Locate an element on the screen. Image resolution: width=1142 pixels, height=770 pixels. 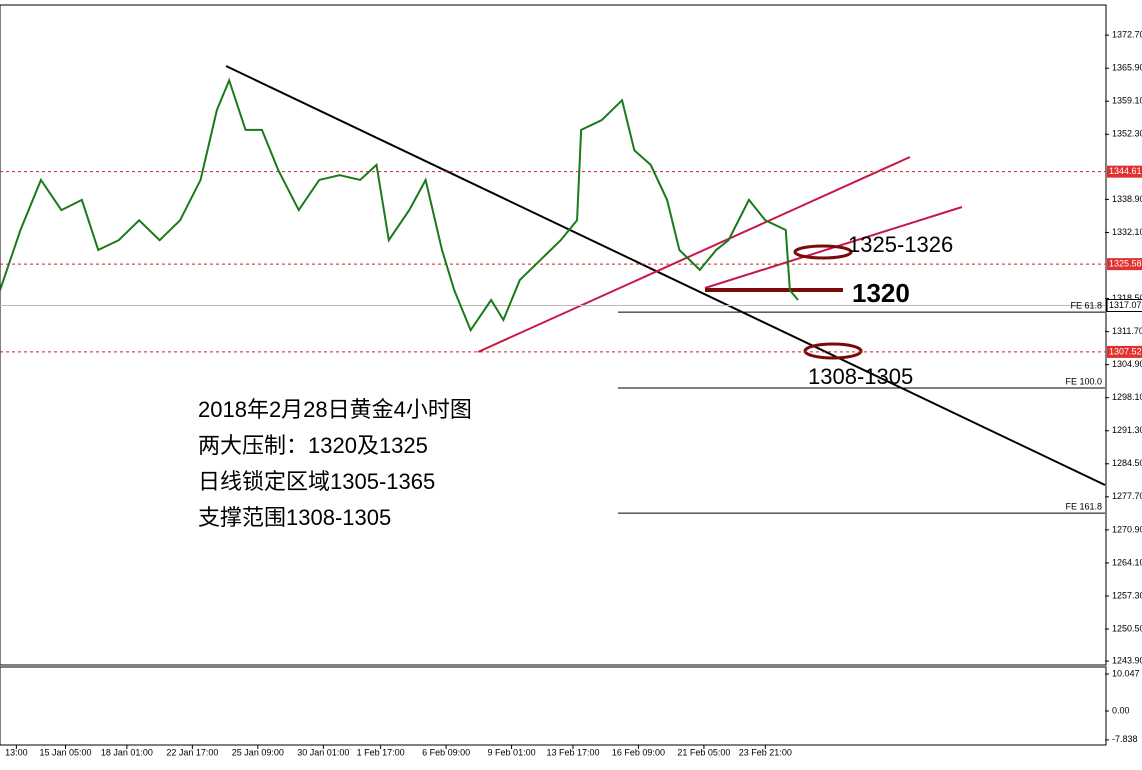
x-tick-label: 13 Feb 17:00 is located at coordinates (572, 752).